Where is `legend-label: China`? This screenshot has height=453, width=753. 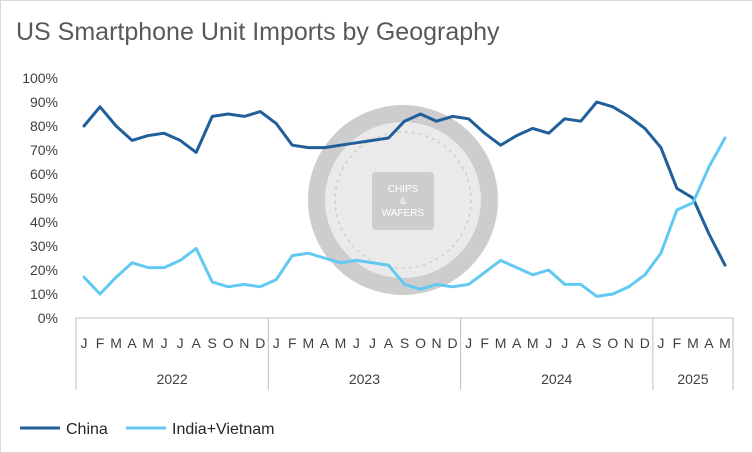 legend-label: China is located at coordinates (87, 429).